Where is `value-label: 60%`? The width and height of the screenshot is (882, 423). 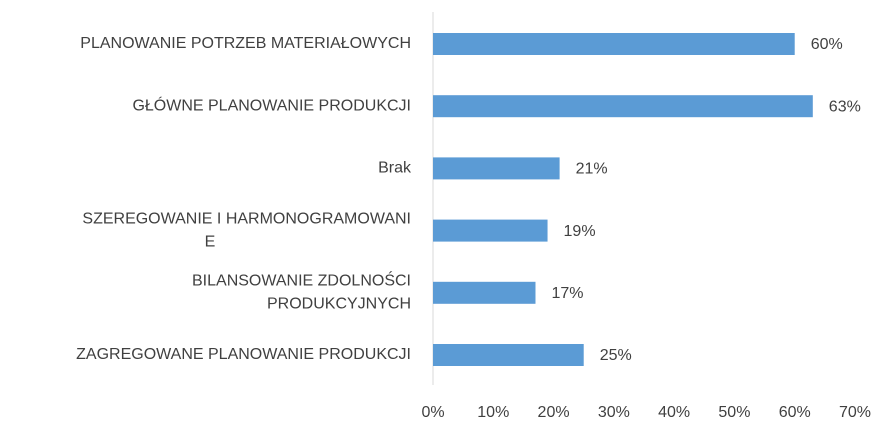
value-label: 60% is located at coordinates (827, 44).